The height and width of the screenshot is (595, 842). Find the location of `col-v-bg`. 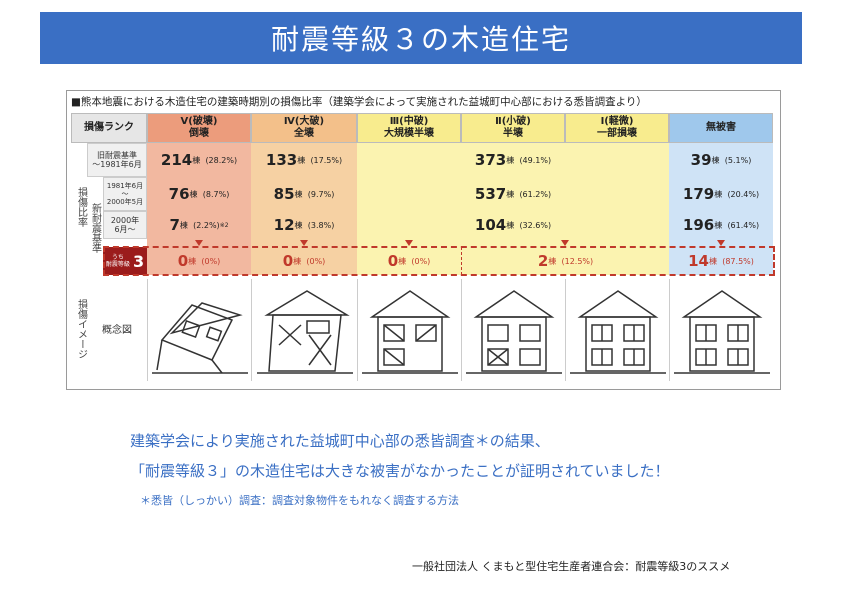

col-v-bg is located at coordinates (199, 209).